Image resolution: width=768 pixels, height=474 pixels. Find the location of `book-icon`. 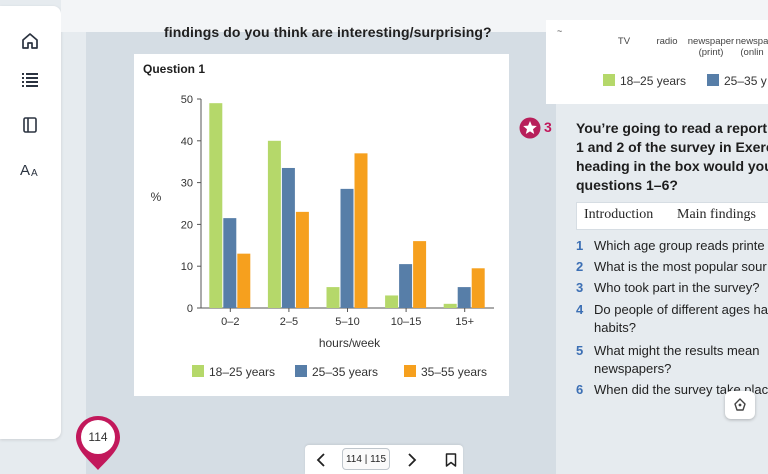

book-icon is located at coordinates (30, 125).